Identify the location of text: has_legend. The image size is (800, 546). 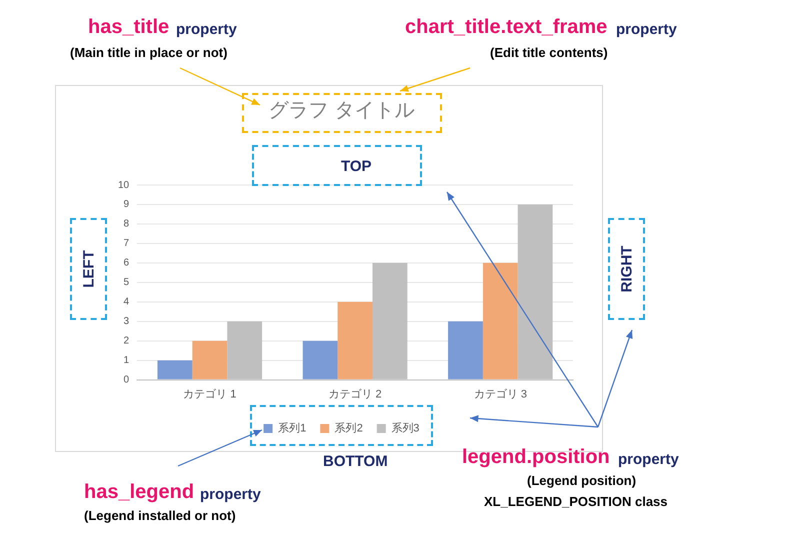
(139, 492).